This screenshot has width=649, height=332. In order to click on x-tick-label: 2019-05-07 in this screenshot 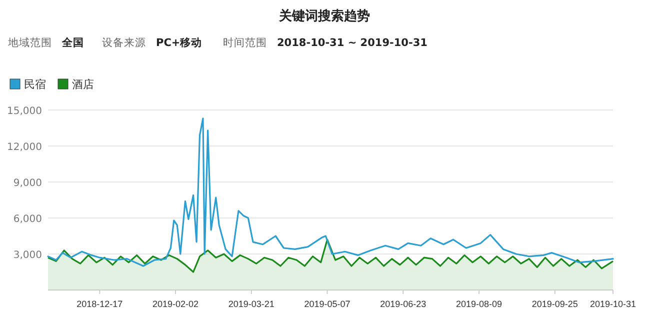, I will do `click(327, 304)`.